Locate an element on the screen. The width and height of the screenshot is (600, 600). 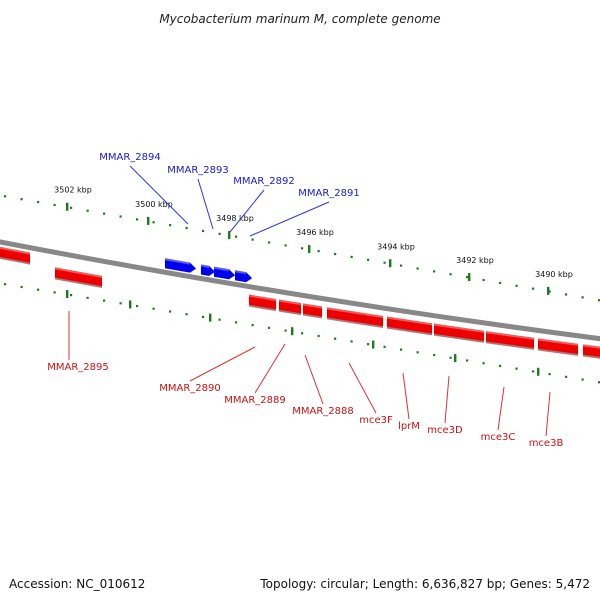
gene-minus-7-body is located at coordinates (409, 325).